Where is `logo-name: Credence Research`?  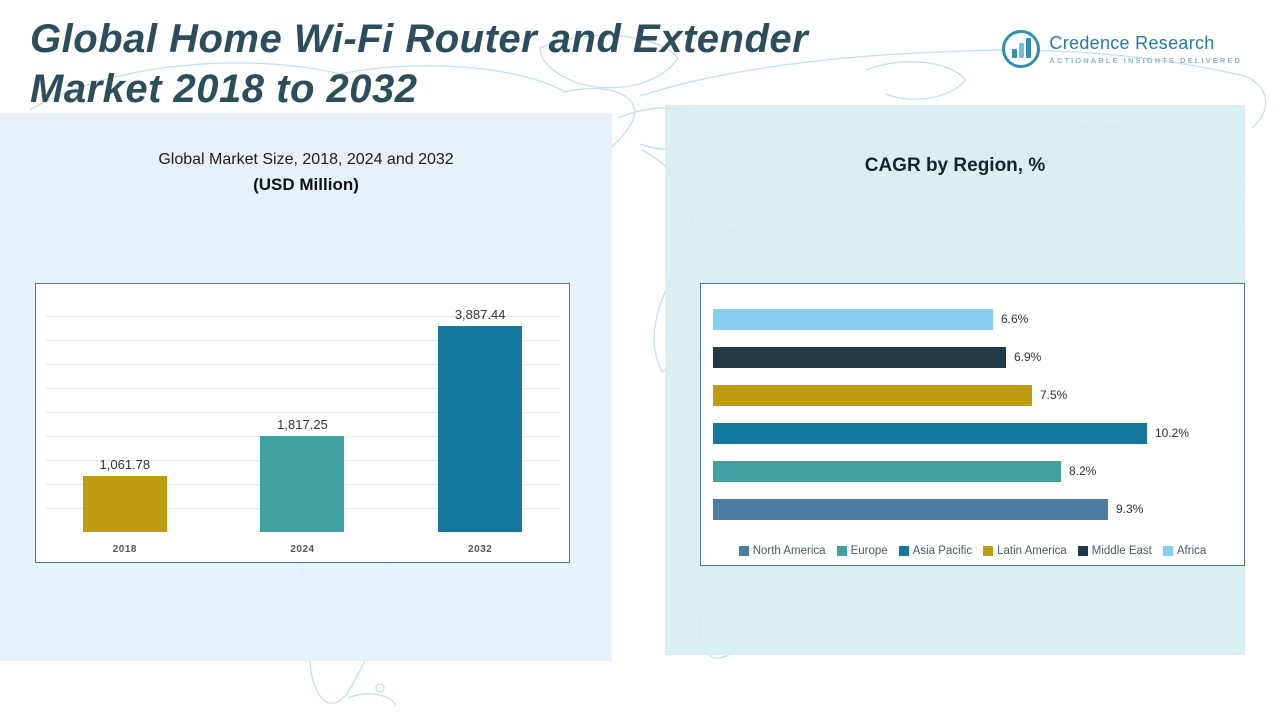 logo-name: Credence Research is located at coordinates (1132, 43).